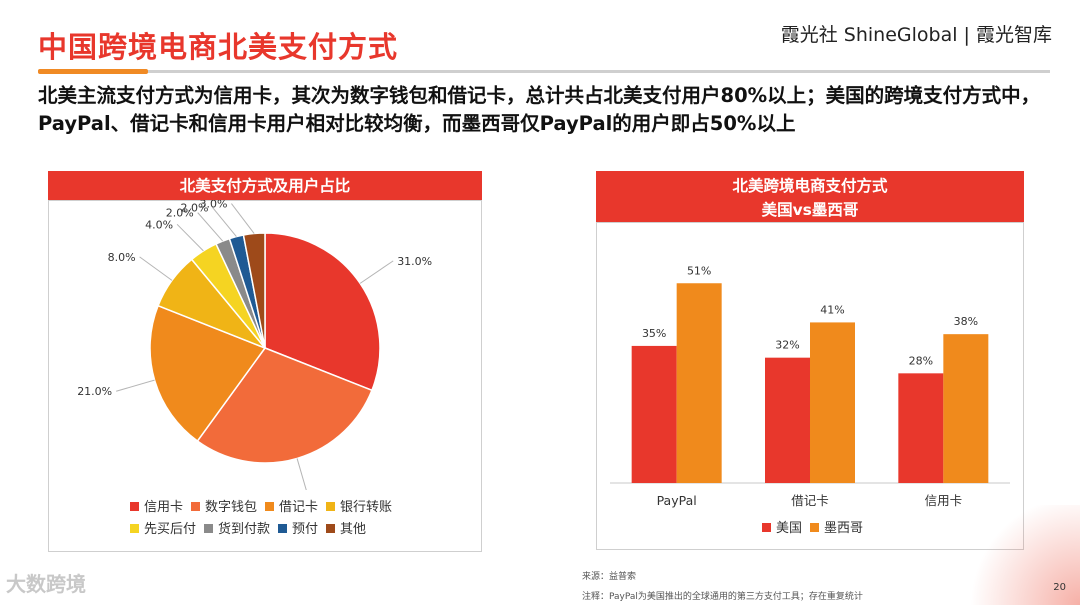 The image size is (1080, 605). I want to click on pie-data-label: 3.0%, so click(213, 205).